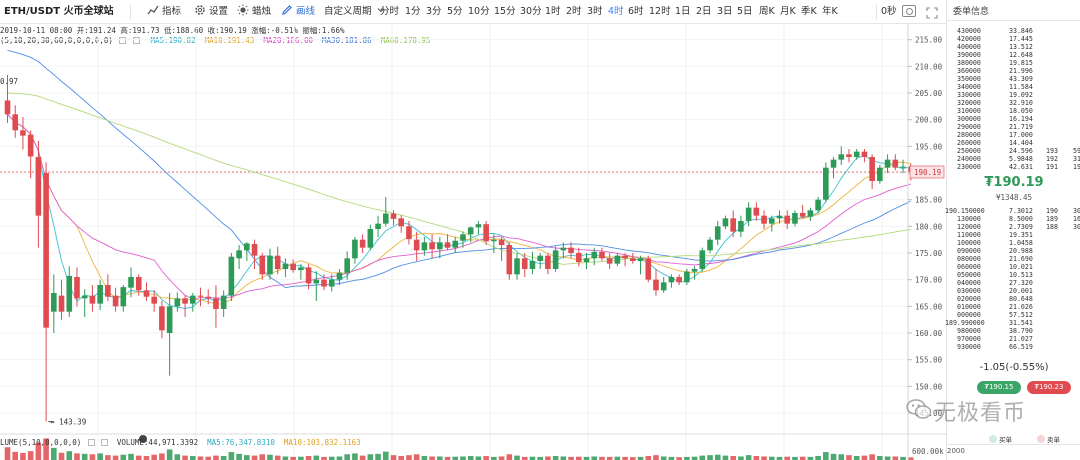 The height and width of the screenshot is (460, 1080). I want to click on period-tab: 1日, so click(683, 11).